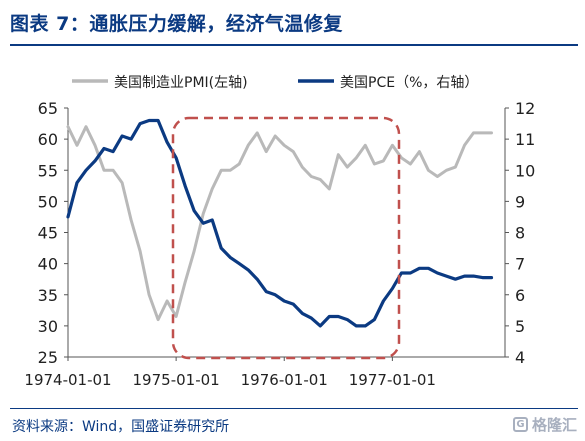 Image resolution: width=585 pixels, height=441 pixels. I want to click on y-left-tick-label: 45, so click(48, 233).